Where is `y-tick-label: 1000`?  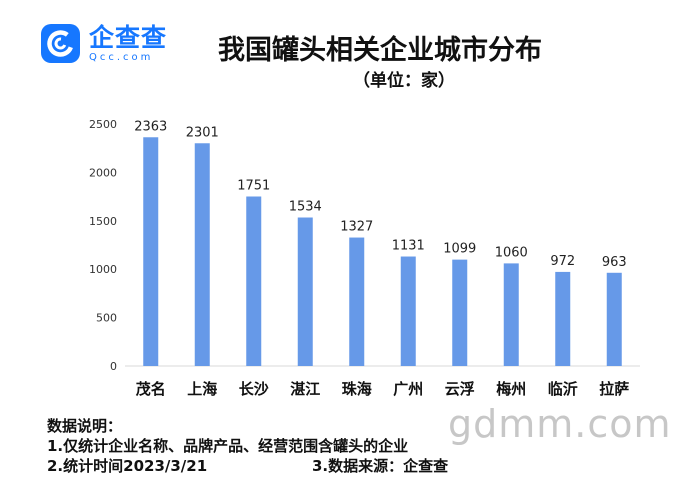 y-tick-label: 1000 is located at coordinates (103, 269).